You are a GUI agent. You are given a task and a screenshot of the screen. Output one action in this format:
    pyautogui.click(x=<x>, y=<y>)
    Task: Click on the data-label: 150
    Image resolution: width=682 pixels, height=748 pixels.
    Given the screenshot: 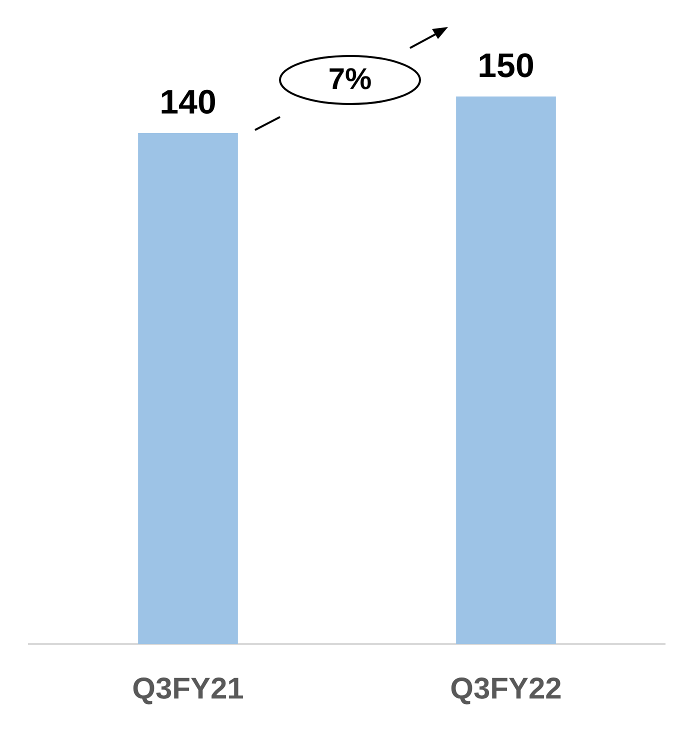 What is the action you would take?
    pyautogui.click(x=506, y=65)
    